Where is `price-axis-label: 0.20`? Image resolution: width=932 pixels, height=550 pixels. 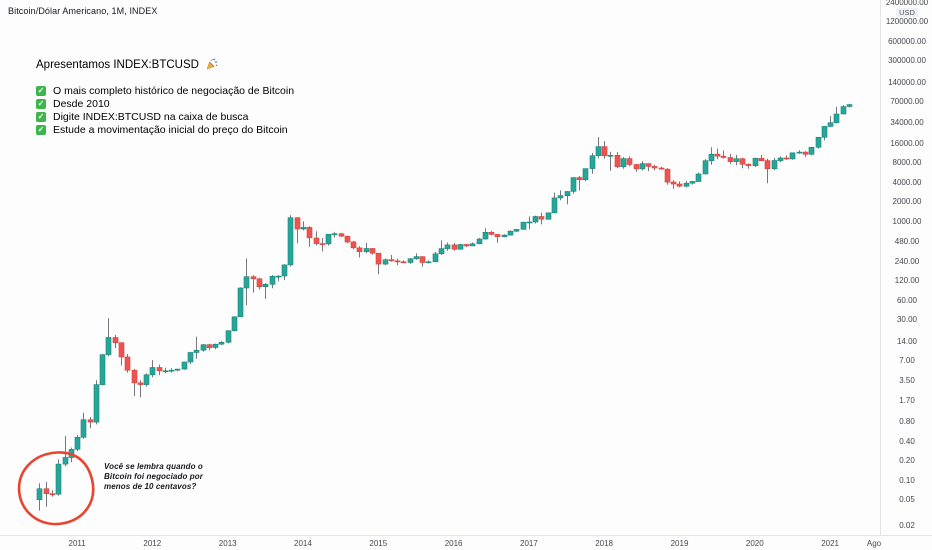
price-axis-label: 0.20 is located at coordinates (907, 461).